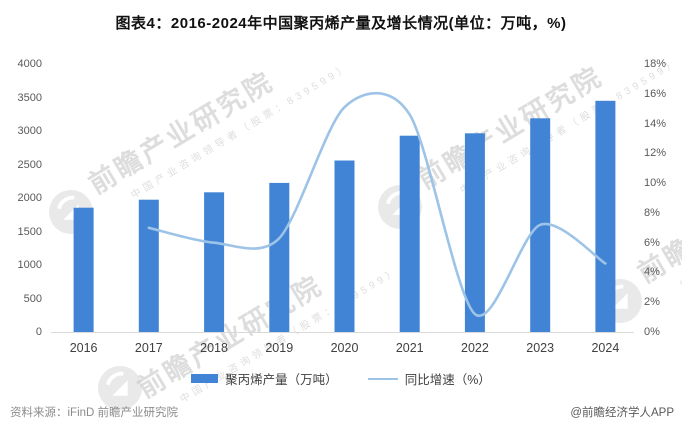 The image size is (682, 434). Describe the element at coordinates (94, 413) in the screenshot. I see `source-text: 资料来源：iFinD 前瞻产业研究院` at that location.